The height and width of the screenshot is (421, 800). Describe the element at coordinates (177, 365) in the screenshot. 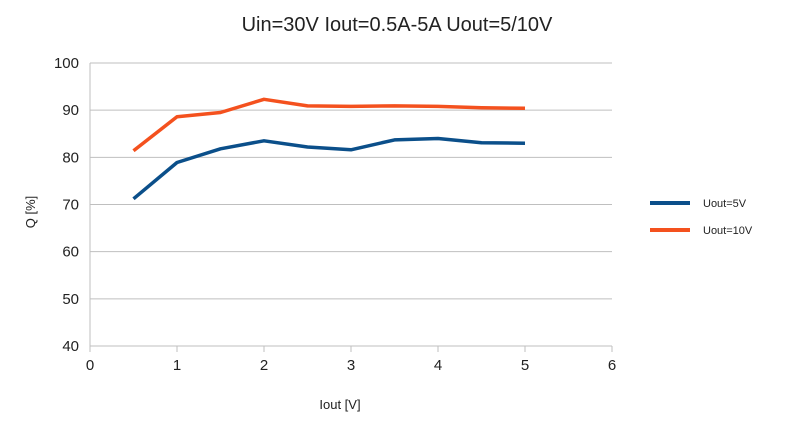

I see `x-tick-label: 1` at that location.